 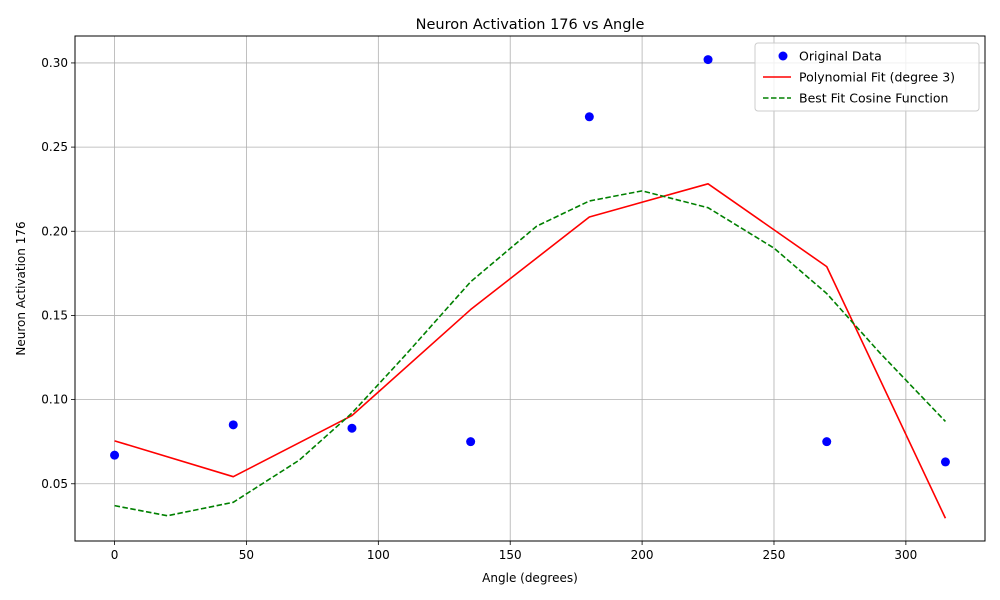 What do you see at coordinates (783, 56) in the screenshot?
I see `legend-marker-original-data` at bounding box center [783, 56].